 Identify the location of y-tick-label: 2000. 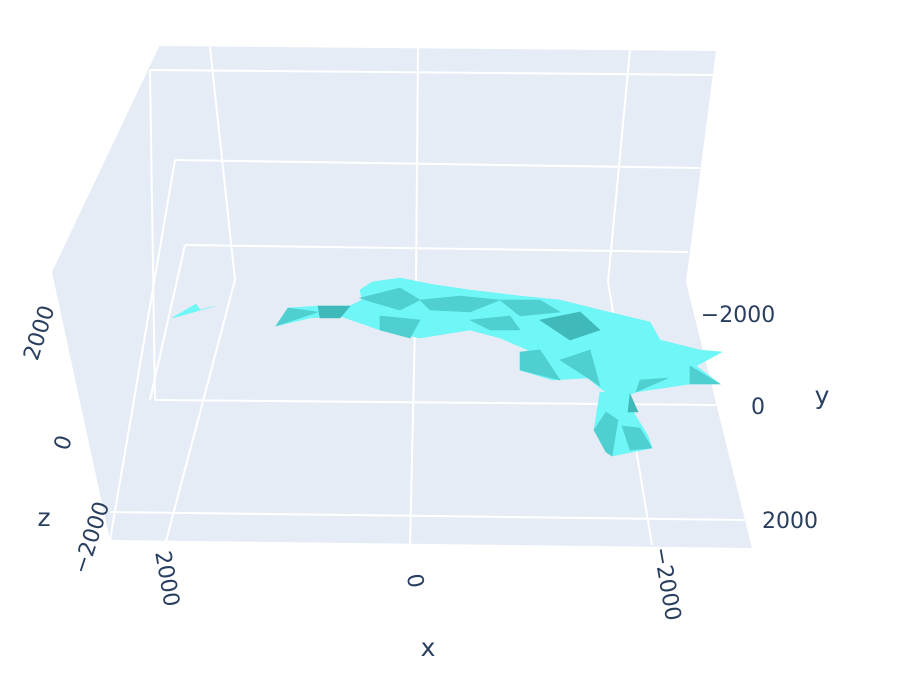
(790, 521).